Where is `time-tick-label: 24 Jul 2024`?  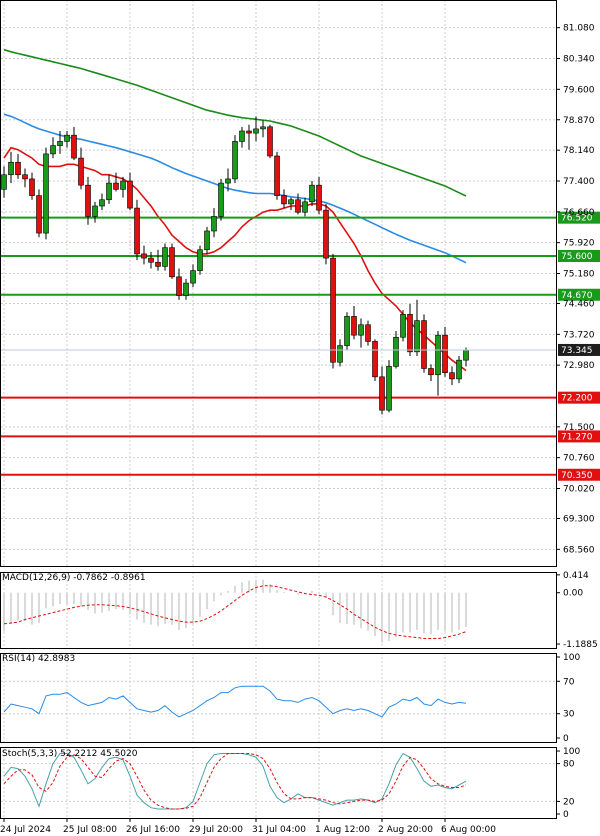
time-tick-label: 24 Jul 2024 is located at coordinates (25, 830).